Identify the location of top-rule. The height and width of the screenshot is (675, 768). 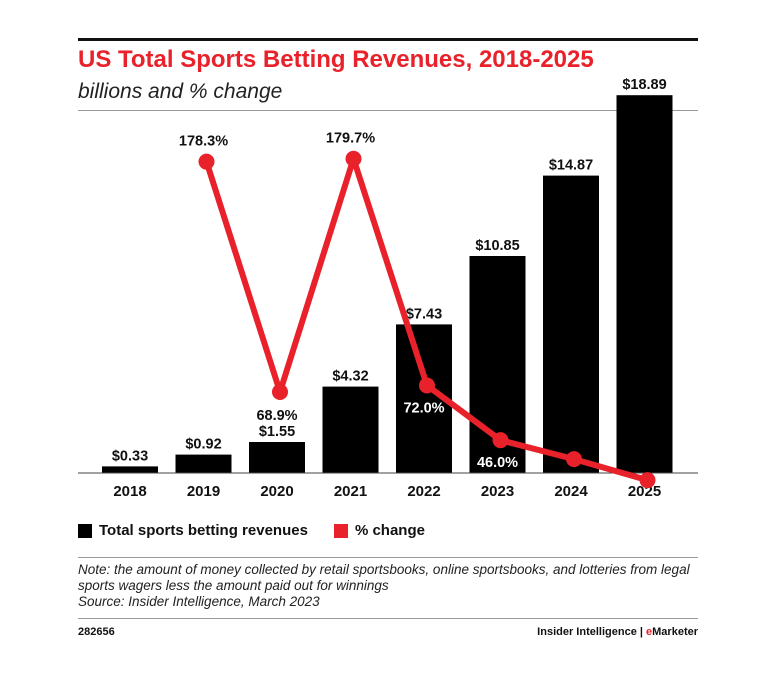
(388, 39).